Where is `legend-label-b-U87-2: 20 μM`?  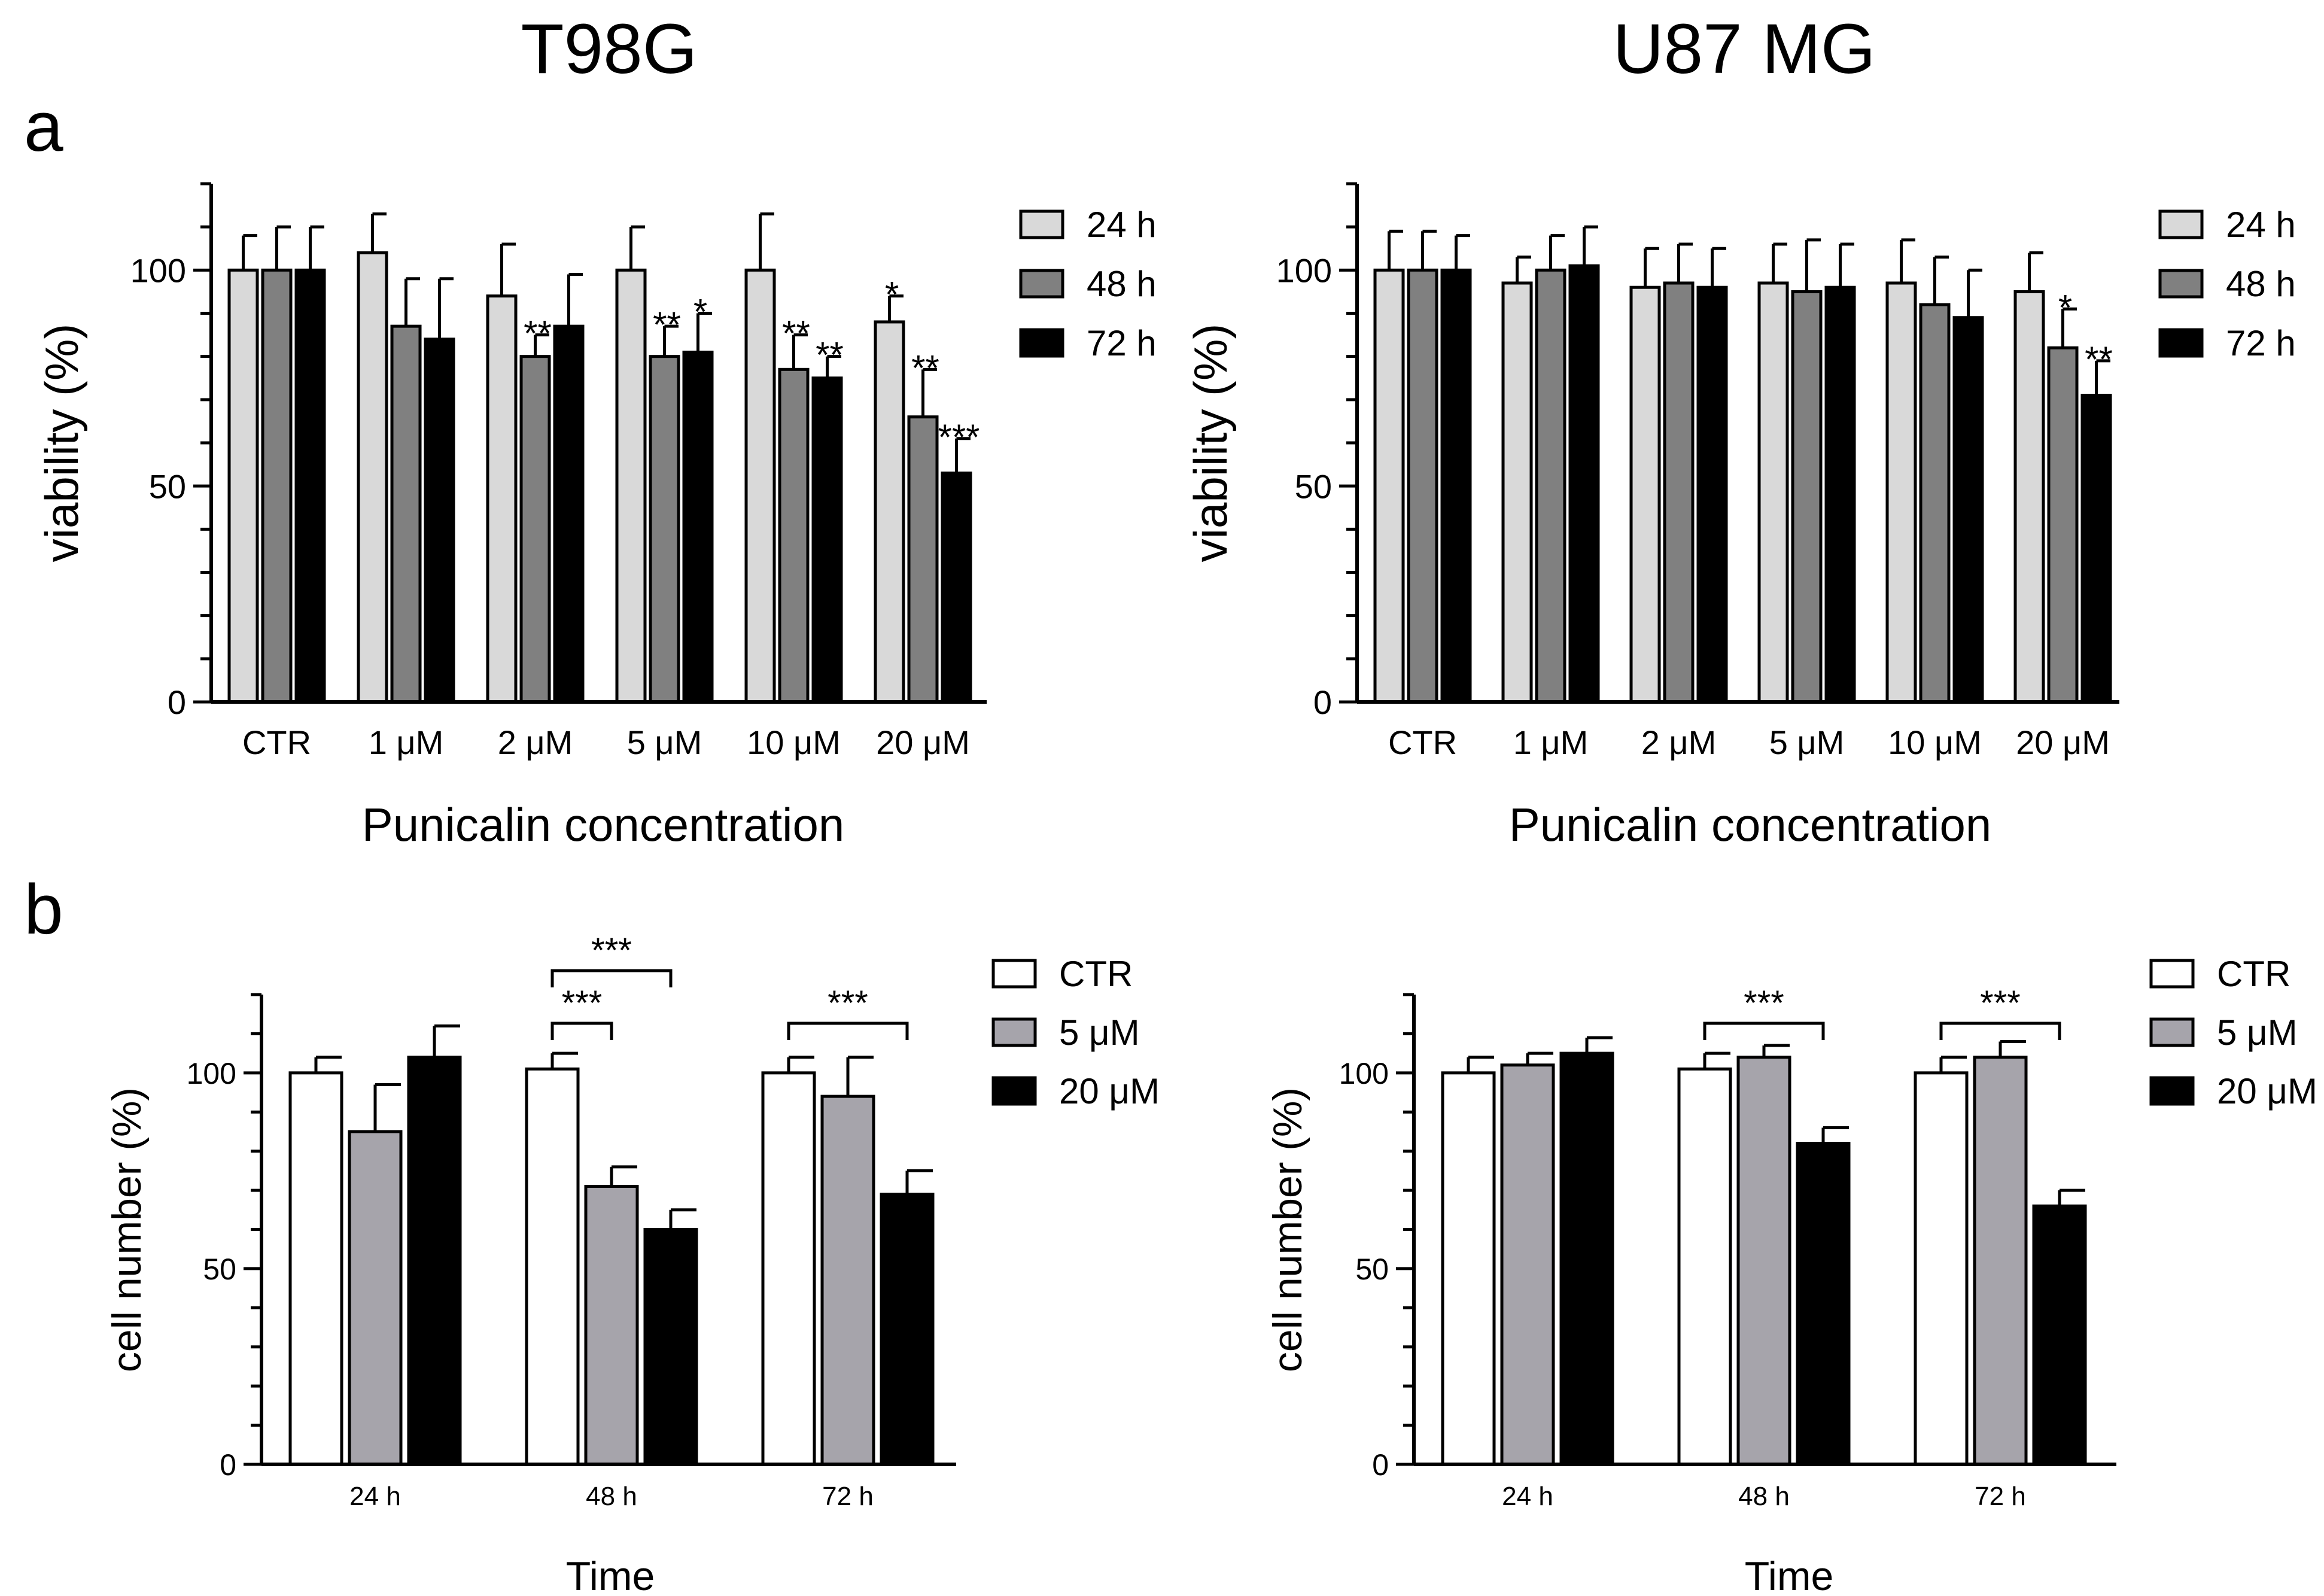 legend-label-b-U87-2: 20 μM is located at coordinates (2267, 1091).